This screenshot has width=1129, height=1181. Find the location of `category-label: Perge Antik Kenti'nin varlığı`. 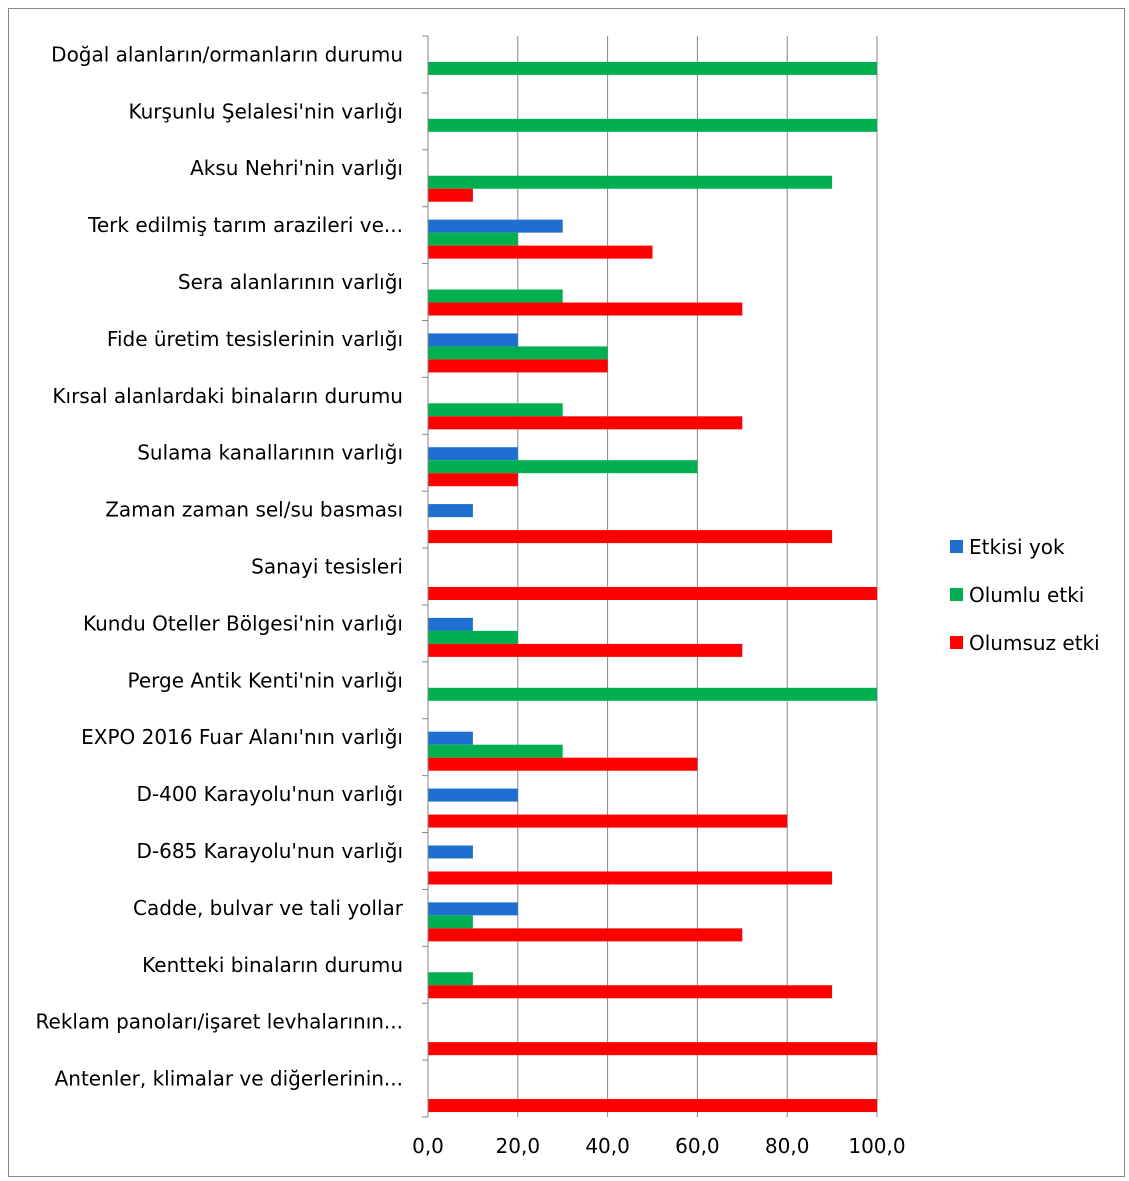

category-label: Perge Antik Kenti'nin varlığı is located at coordinates (265, 680).